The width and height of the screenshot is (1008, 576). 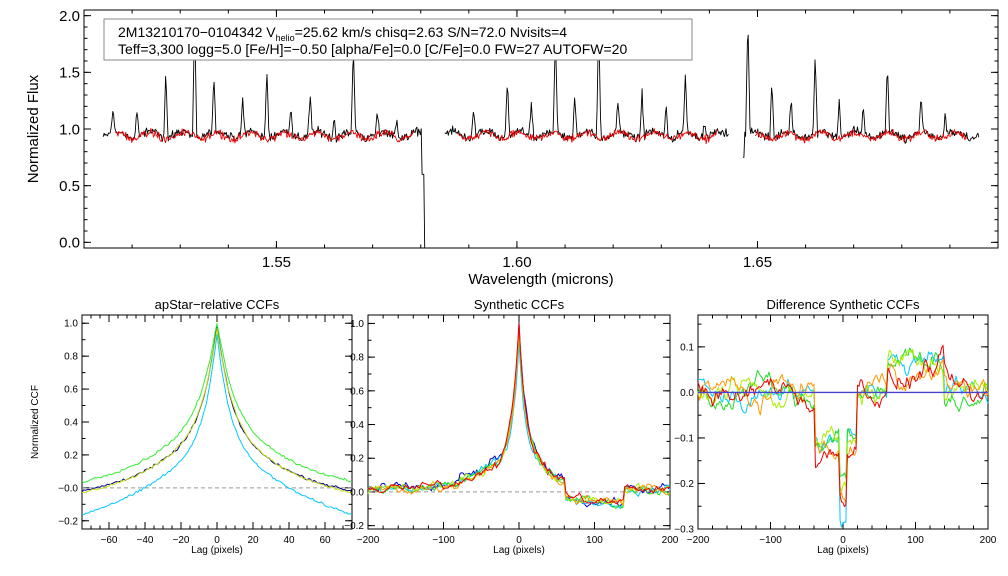 What do you see at coordinates (684, 530) in the screenshot?
I see `y-tick-label: −0.3` at bounding box center [684, 530].